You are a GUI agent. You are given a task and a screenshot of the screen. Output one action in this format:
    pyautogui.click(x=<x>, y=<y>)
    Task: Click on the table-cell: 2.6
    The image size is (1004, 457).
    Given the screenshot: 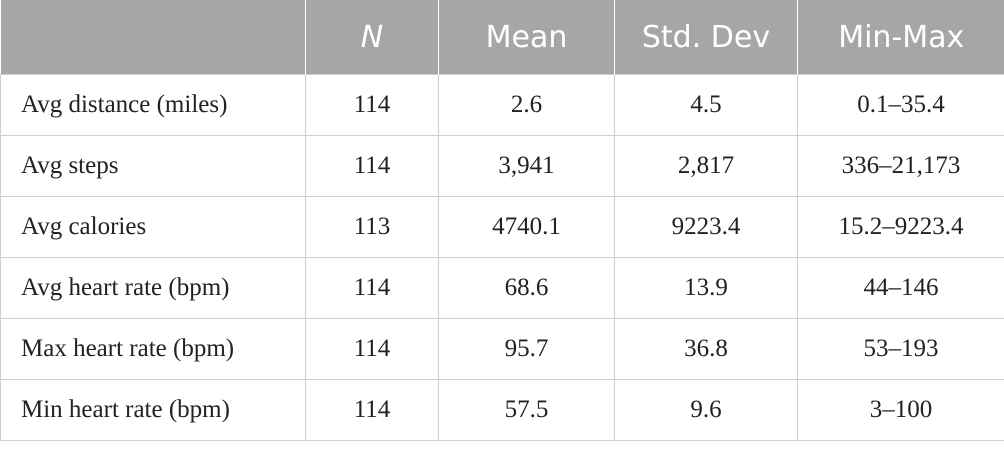 What is the action you would take?
    pyautogui.click(x=526, y=105)
    